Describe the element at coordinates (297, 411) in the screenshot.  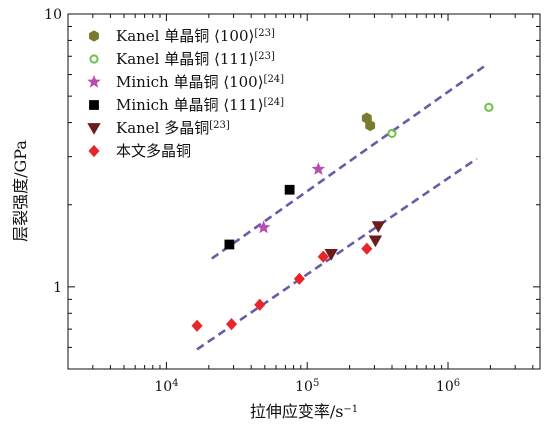
I see `x-axis-label-text: 拉伸应变率/s` at that location.